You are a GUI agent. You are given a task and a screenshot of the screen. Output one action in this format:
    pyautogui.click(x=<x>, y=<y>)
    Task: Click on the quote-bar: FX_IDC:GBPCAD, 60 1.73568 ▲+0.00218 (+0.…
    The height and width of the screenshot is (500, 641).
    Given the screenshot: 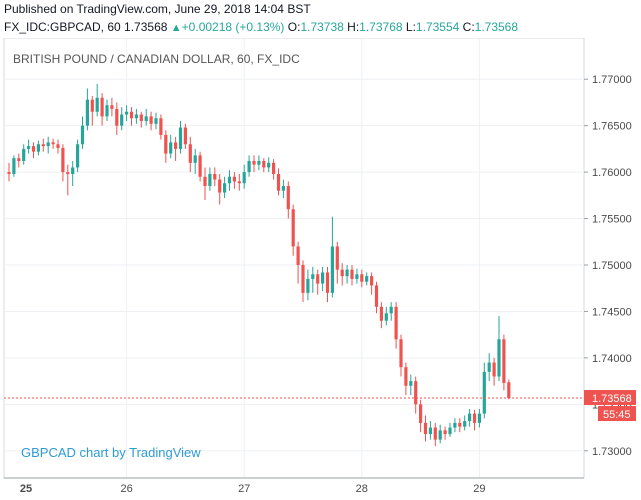 What is the action you would take?
    pyautogui.click(x=261, y=27)
    